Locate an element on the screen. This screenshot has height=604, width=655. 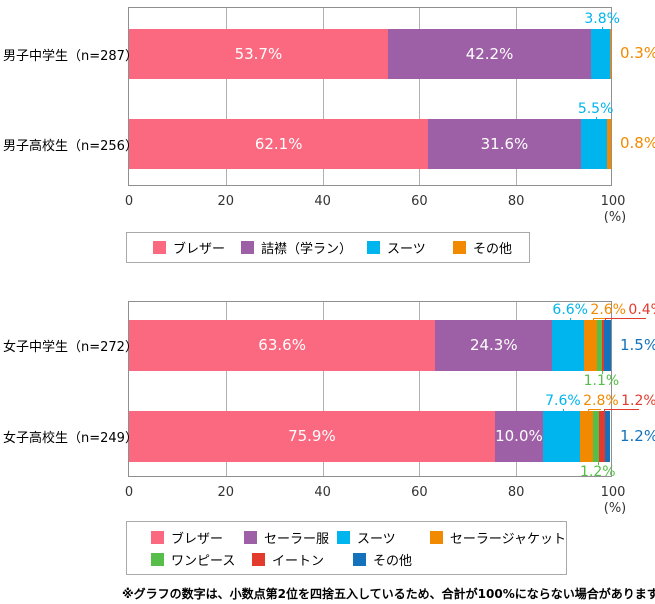
bar-row: 53.7% 42.2% is located at coordinates (370, 54).